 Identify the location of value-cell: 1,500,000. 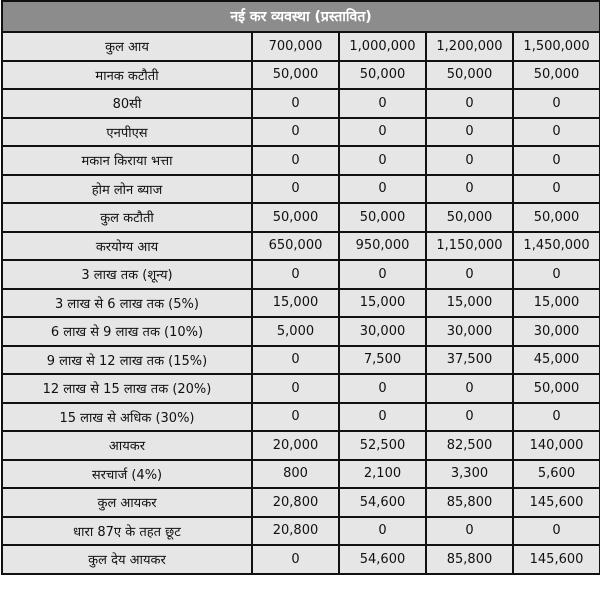
(555, 46).